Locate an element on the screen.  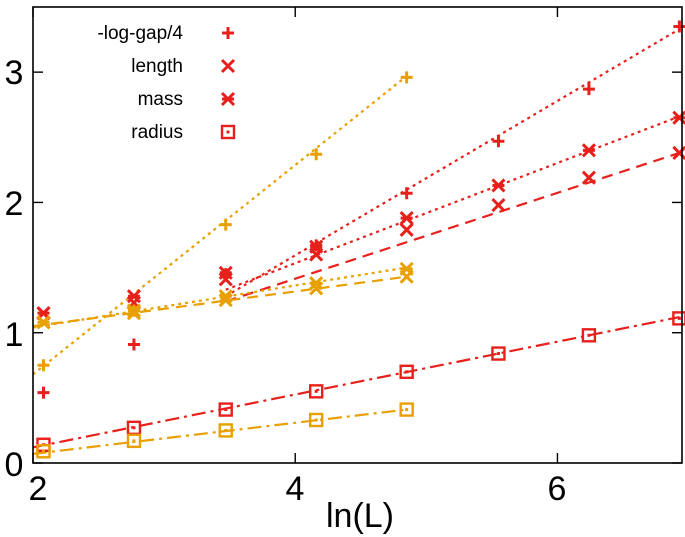
point-length-s1-4-shape is located at coordinates (406, 229).